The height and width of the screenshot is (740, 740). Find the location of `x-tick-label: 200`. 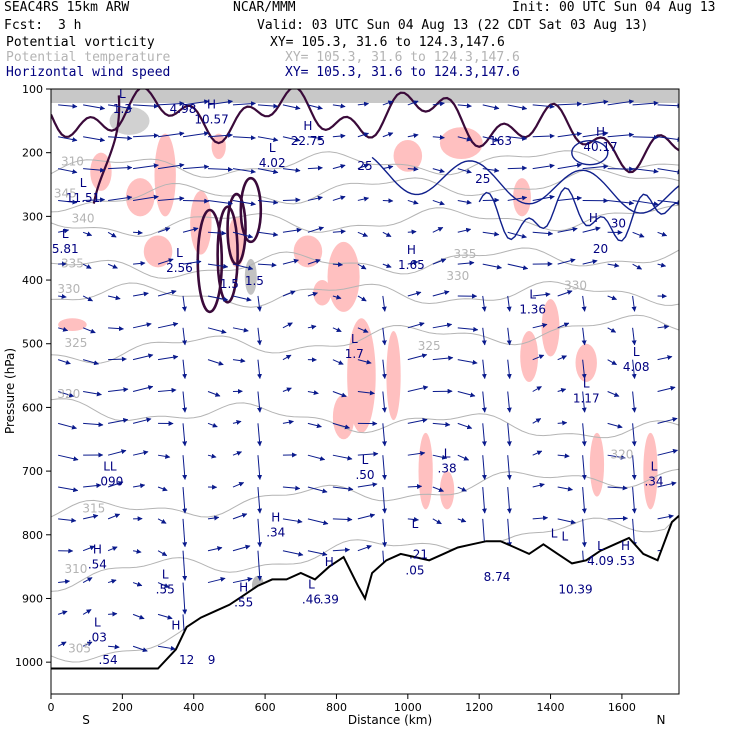

x-tick-label: 200 is located at coordinates (122, 707).